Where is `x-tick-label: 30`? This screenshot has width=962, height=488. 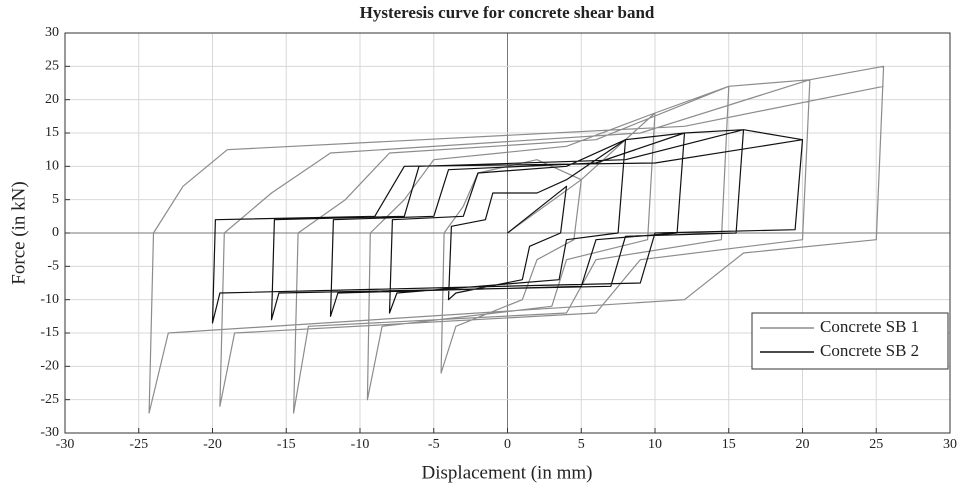 x-tick-label: 30 is located at coordinates (950, 444).